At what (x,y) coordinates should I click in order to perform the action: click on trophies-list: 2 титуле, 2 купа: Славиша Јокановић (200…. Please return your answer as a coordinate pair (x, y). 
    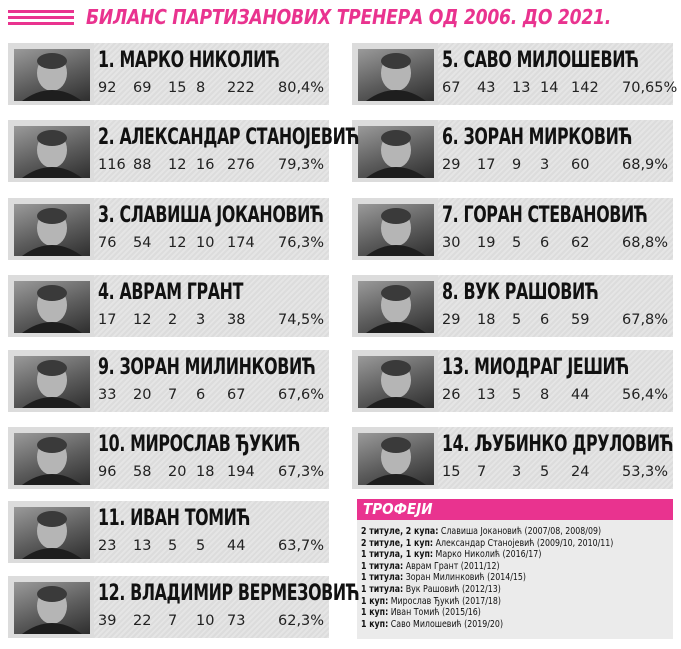
    Looking at the image, I should click on (517, 578).